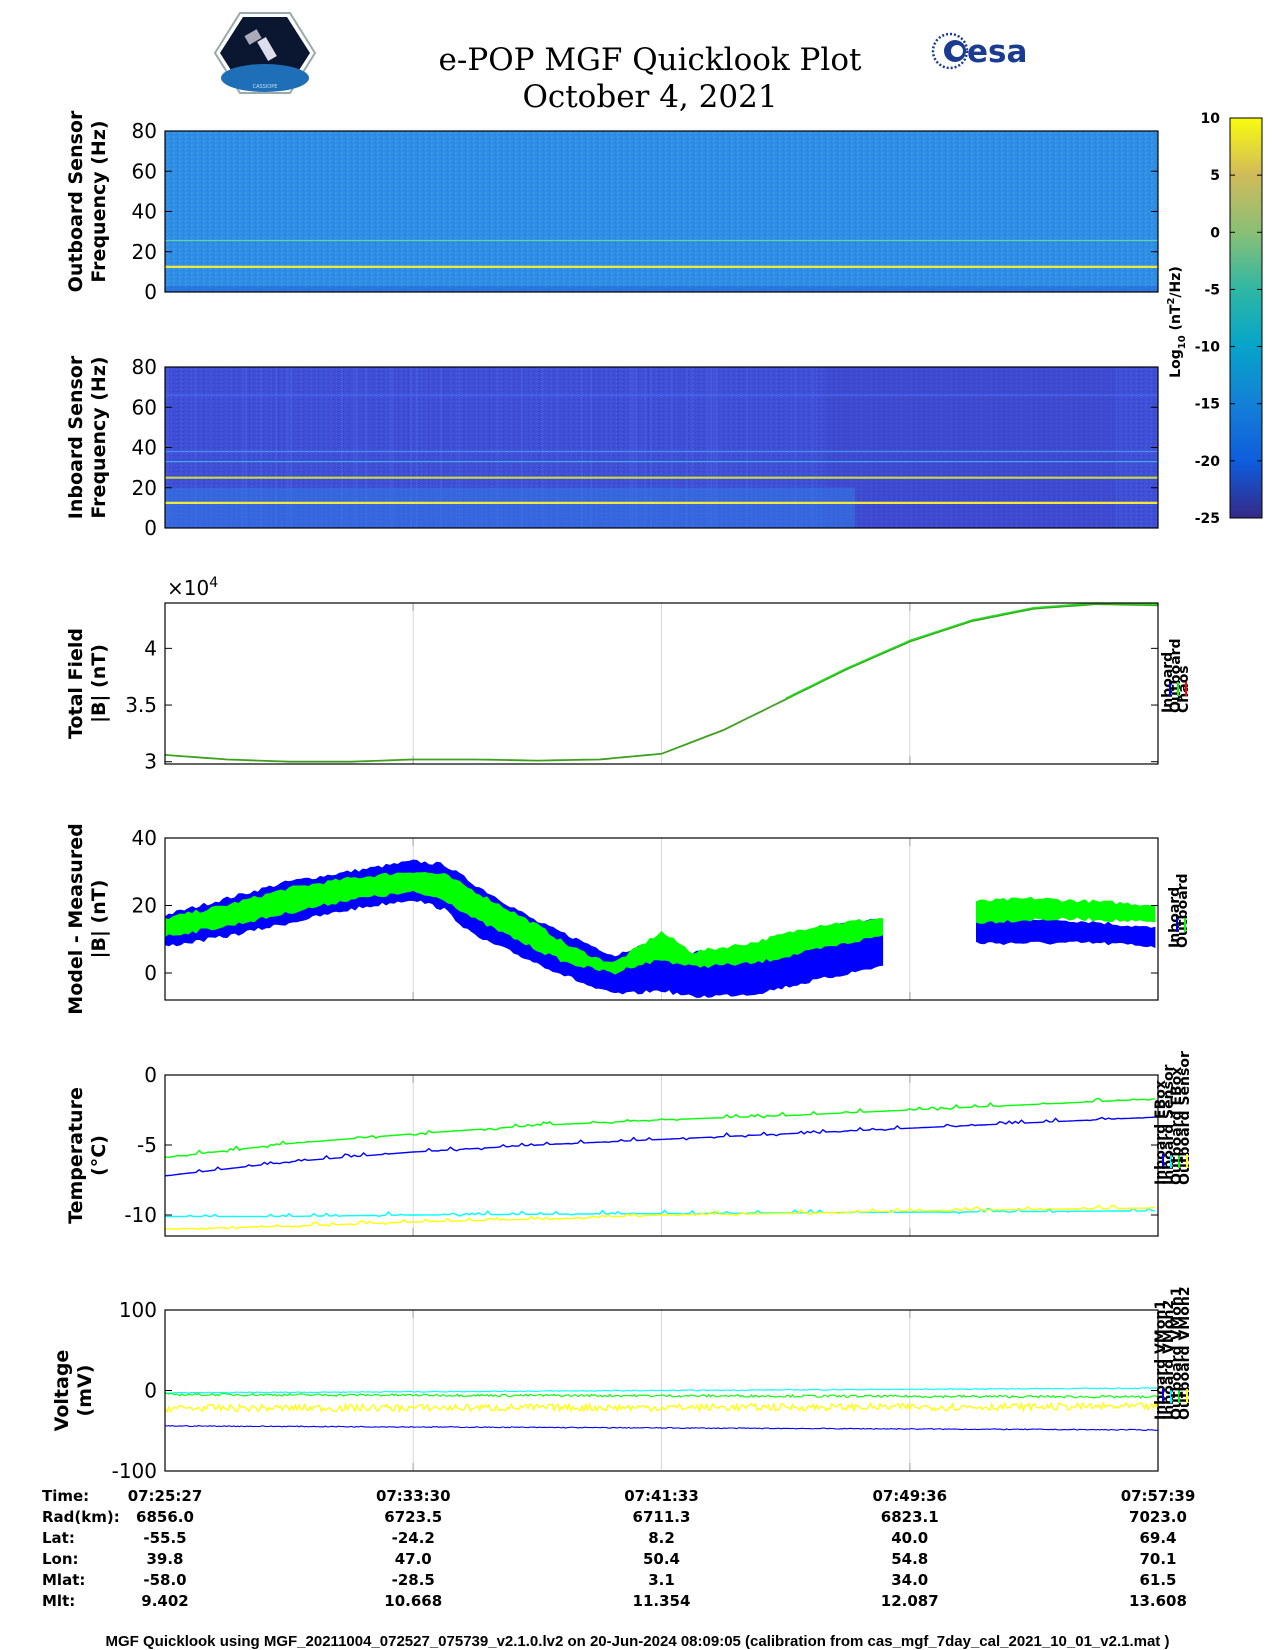 This screenshot has height=1650, width=1275. What do you see at coordinates (1169, 1360) in the screenshot?
I see `legend-label: Inboard VMon2` at bounding box center [1169, 1360].